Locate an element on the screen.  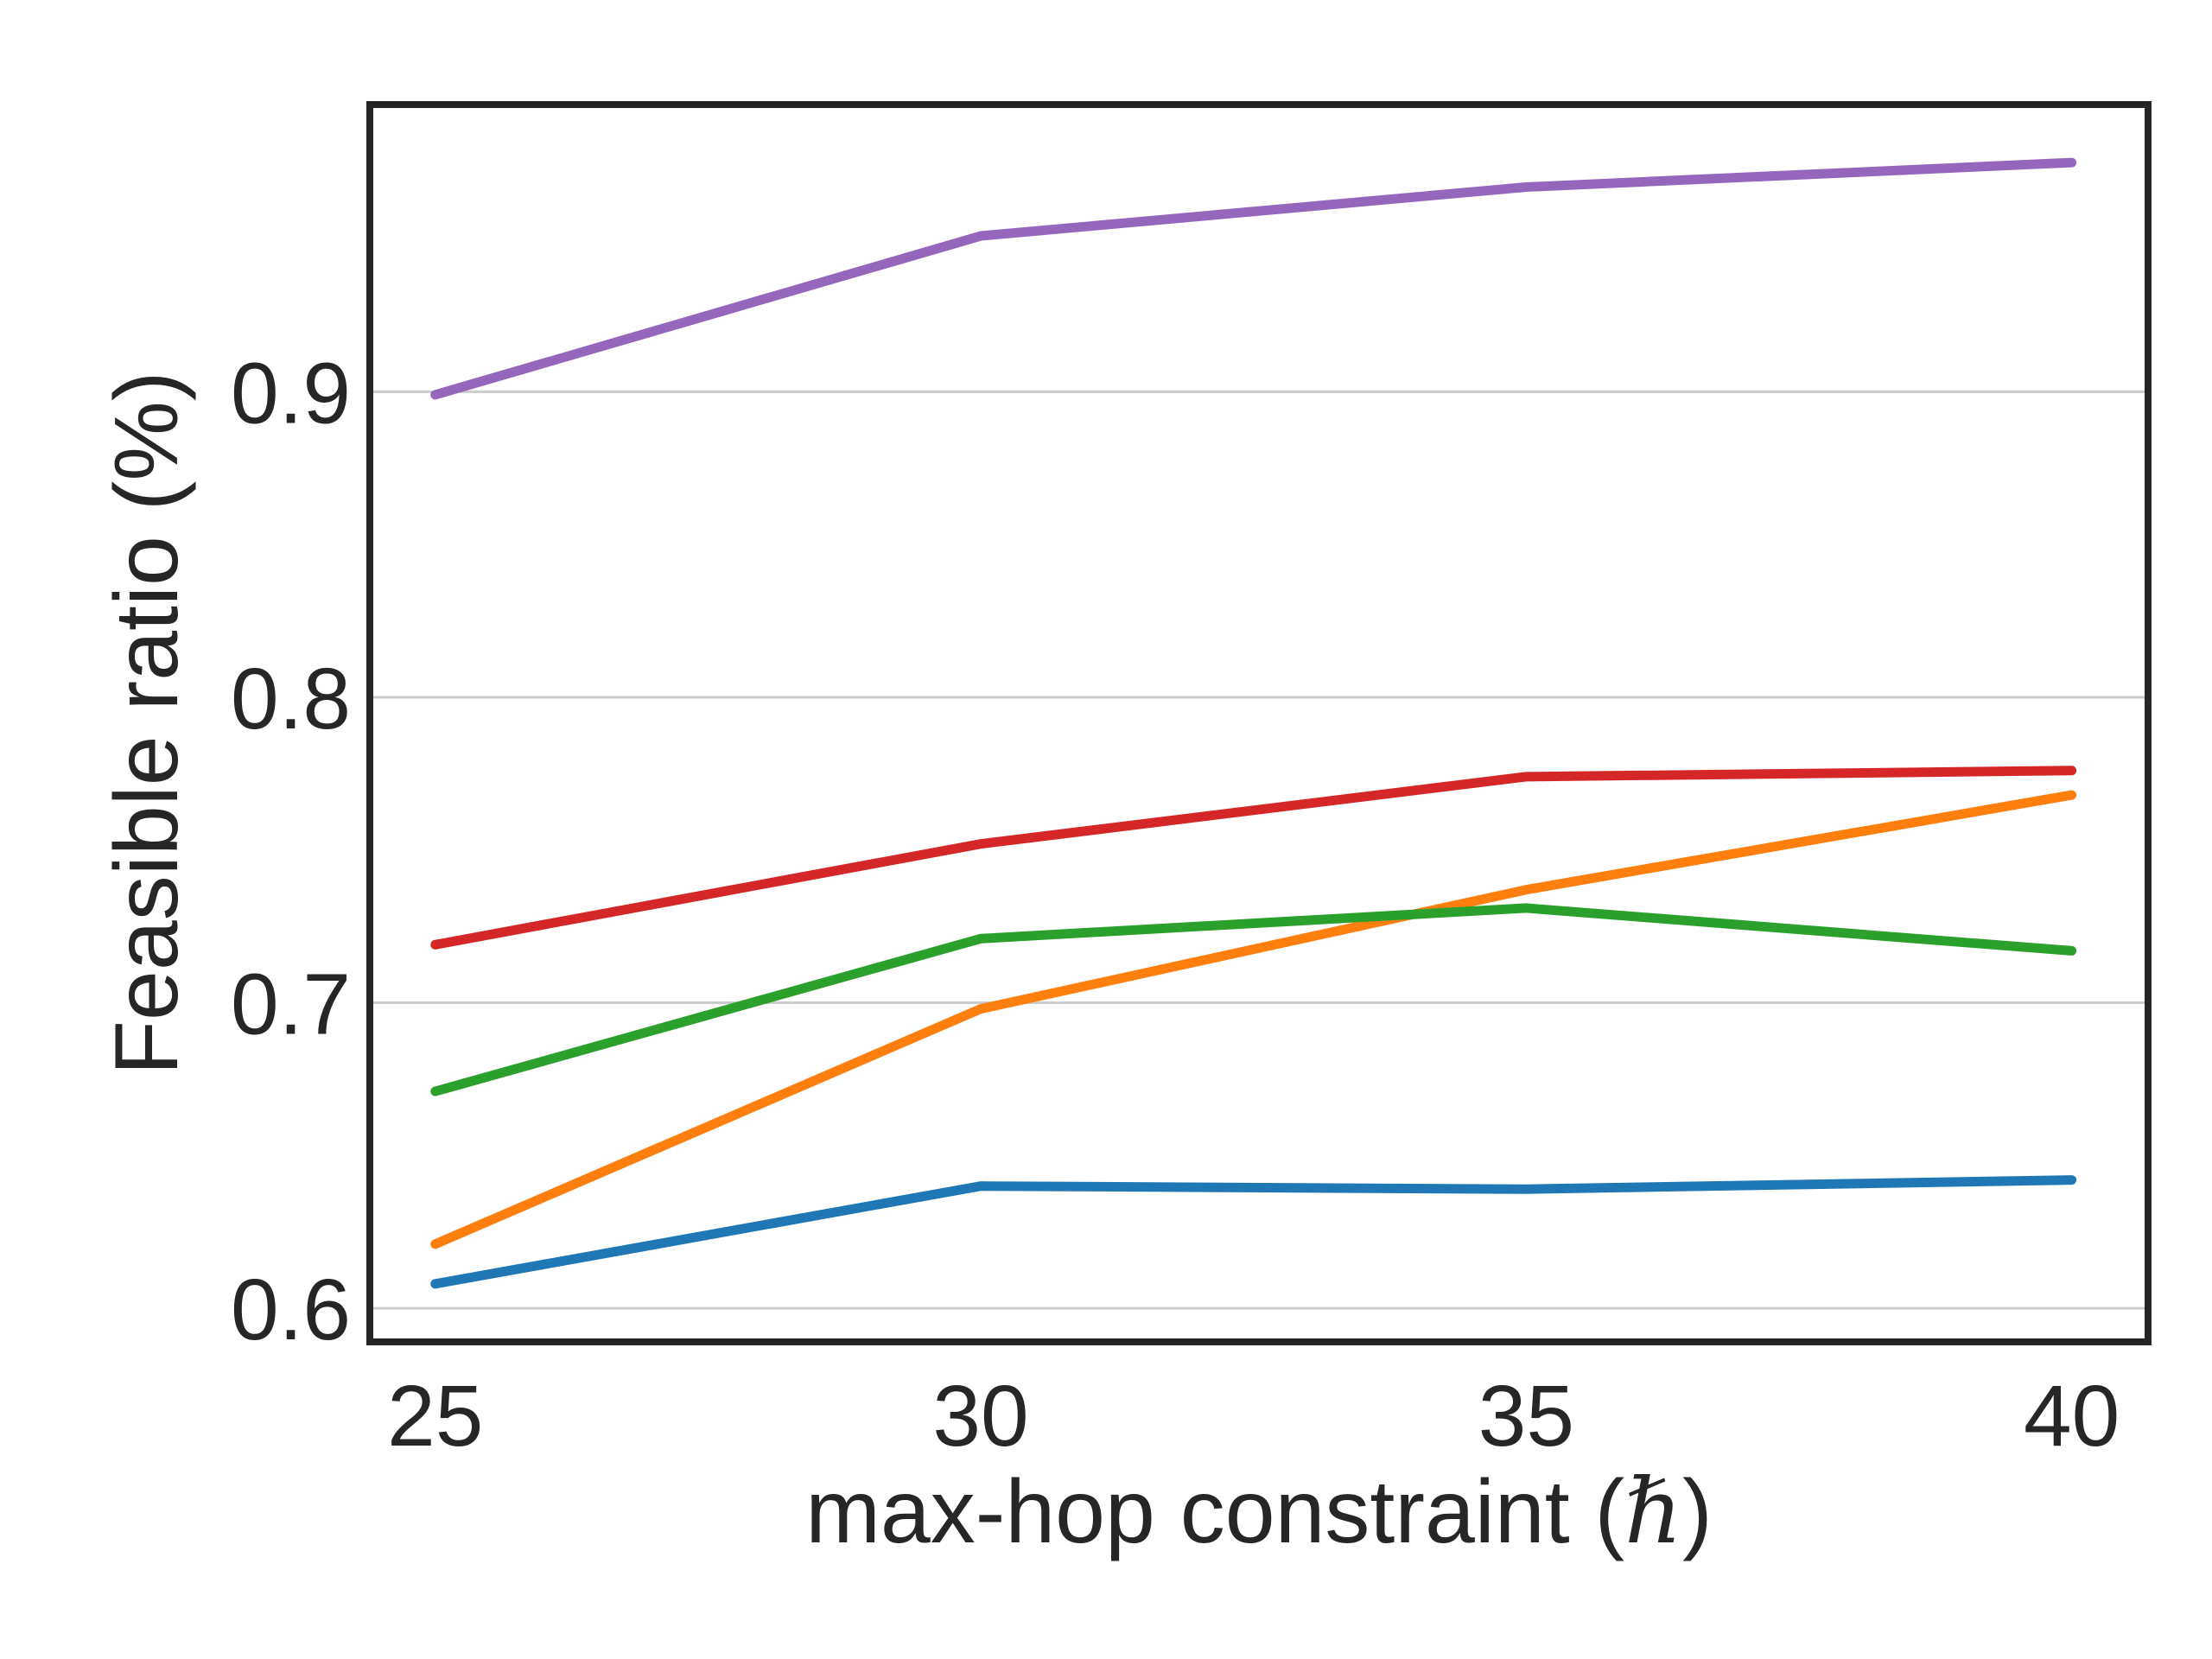
x-axis-label: max-hop constraint (ℏ) is located at coordinates (1259, 1511).